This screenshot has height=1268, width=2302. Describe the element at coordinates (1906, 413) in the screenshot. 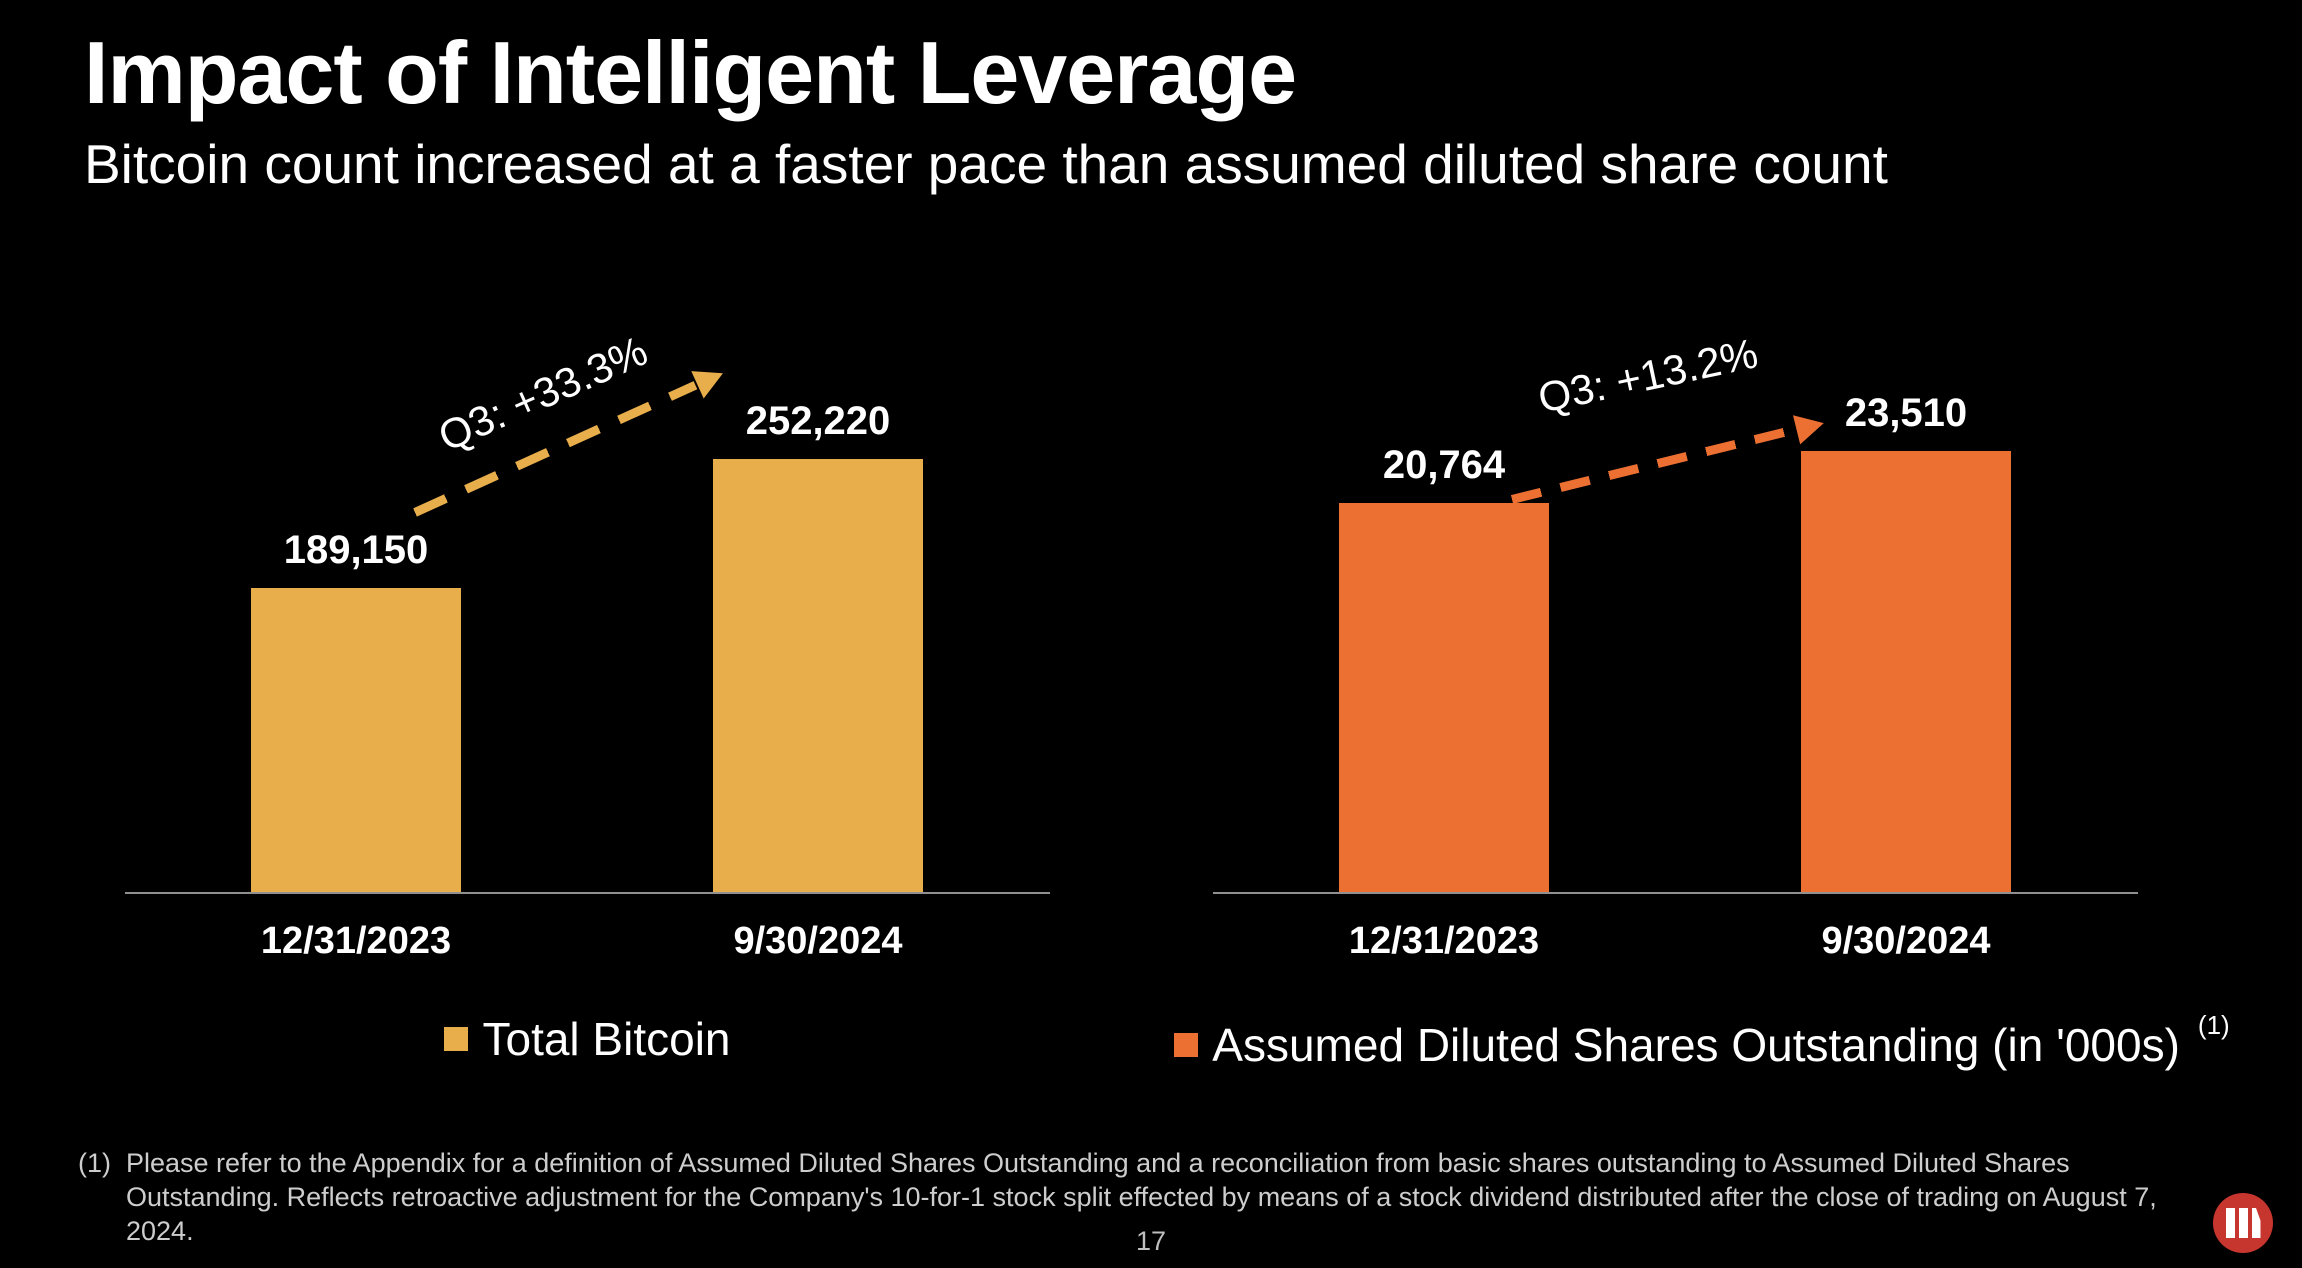

I see `bar-value-label: 23,510` at that location.